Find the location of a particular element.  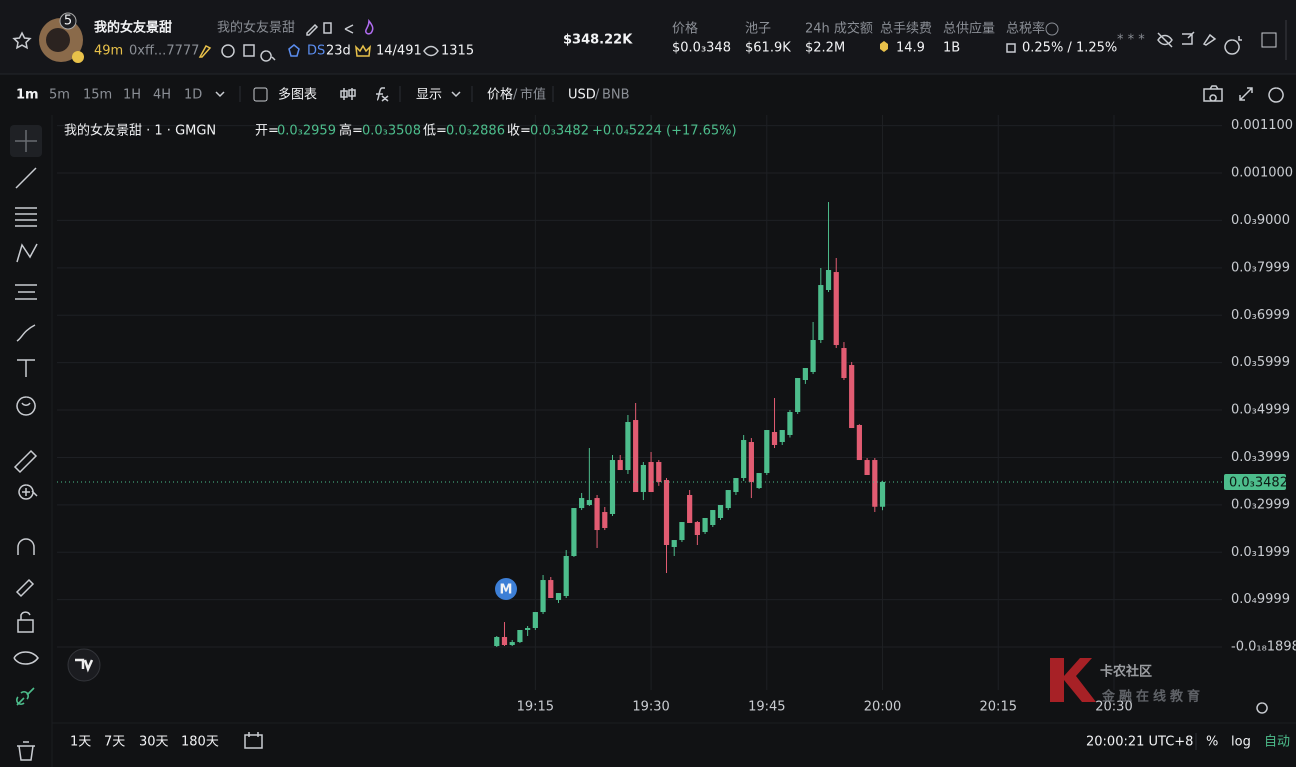

legend-low: 0.0₃2886 is located at coordinates (475, 131).